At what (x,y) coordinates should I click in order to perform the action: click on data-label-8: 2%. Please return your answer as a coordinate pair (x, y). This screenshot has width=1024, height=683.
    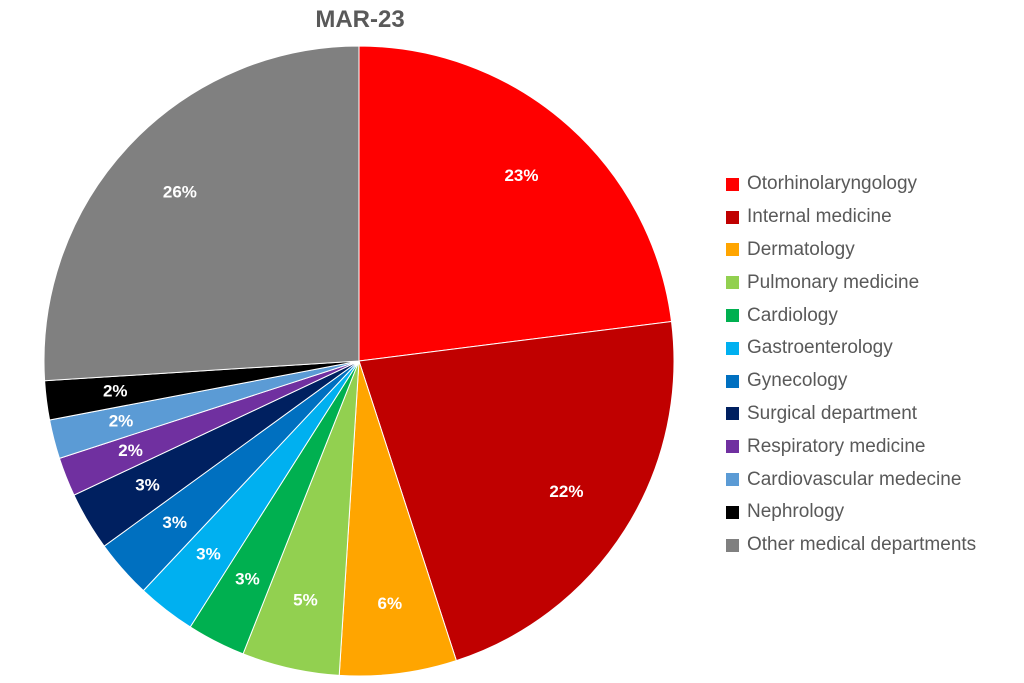
    Looking at the image, I should click on (130, 450).